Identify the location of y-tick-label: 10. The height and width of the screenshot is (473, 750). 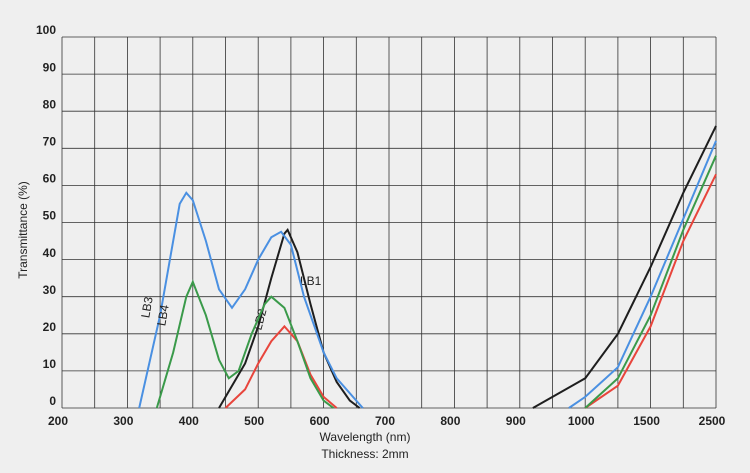
(50, 364).